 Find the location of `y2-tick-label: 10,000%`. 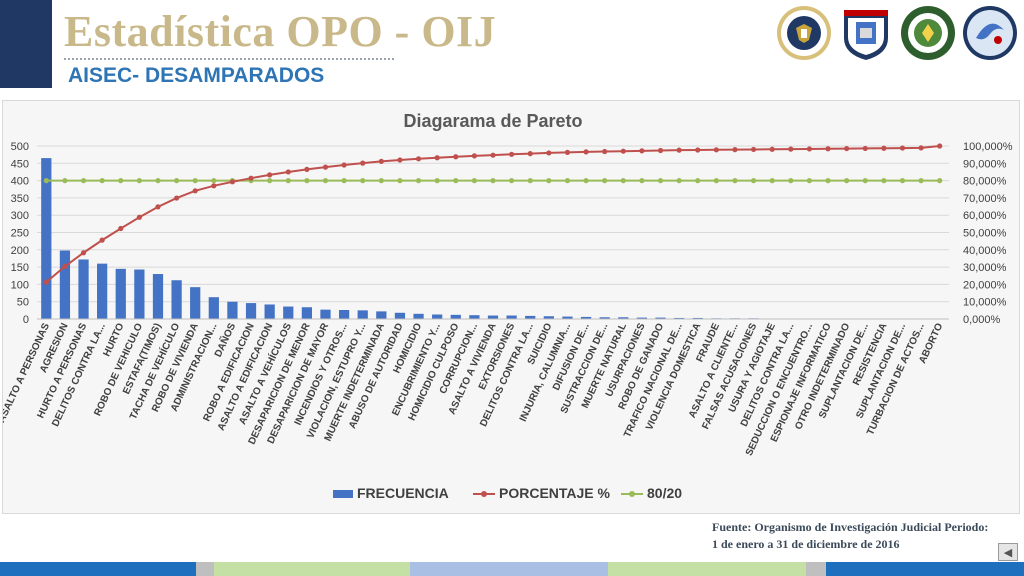

y2-tick-label: 10,000% is located at coordinates (985, 303).